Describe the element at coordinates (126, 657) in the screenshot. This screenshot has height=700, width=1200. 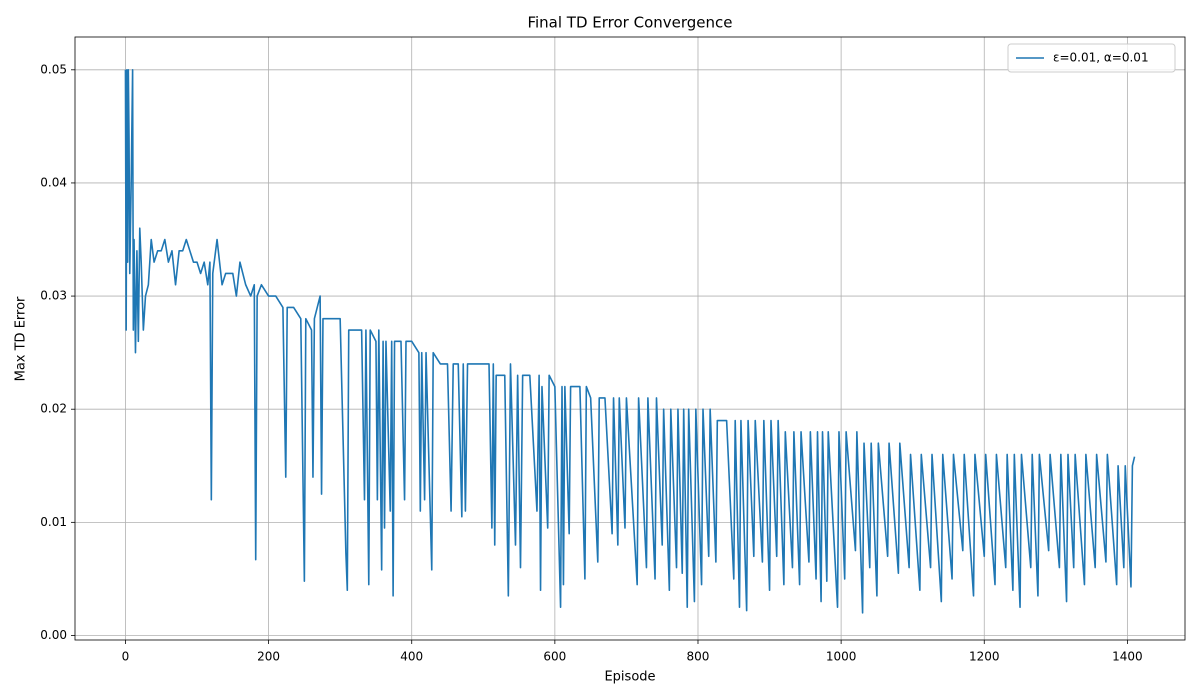
I see `x-tick-label: 0` at that location.